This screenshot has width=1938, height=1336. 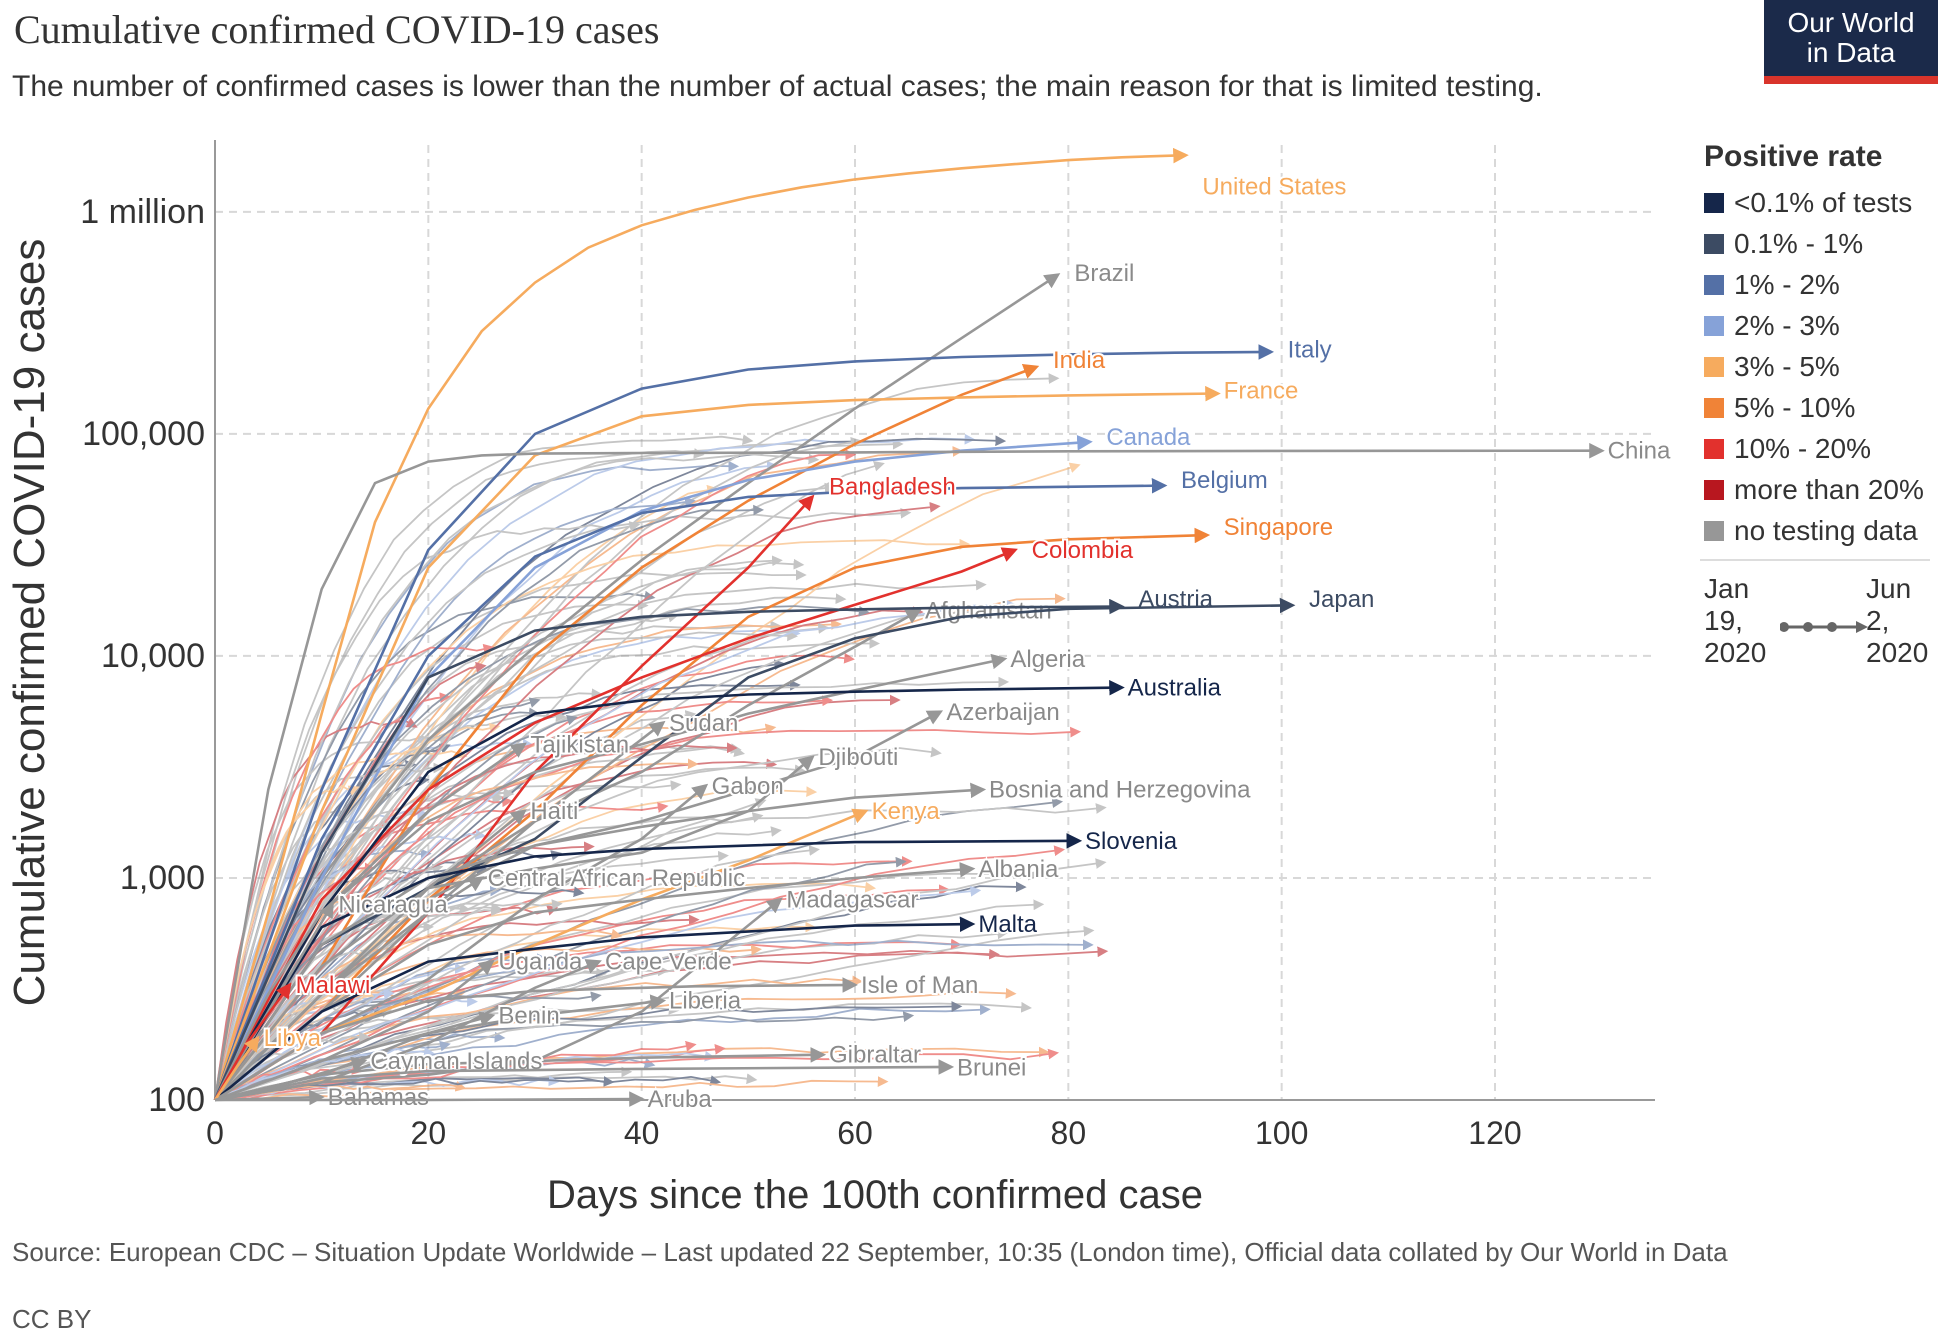 I want to click on logo-line-2: in Data, so click(x=1851, y=52).